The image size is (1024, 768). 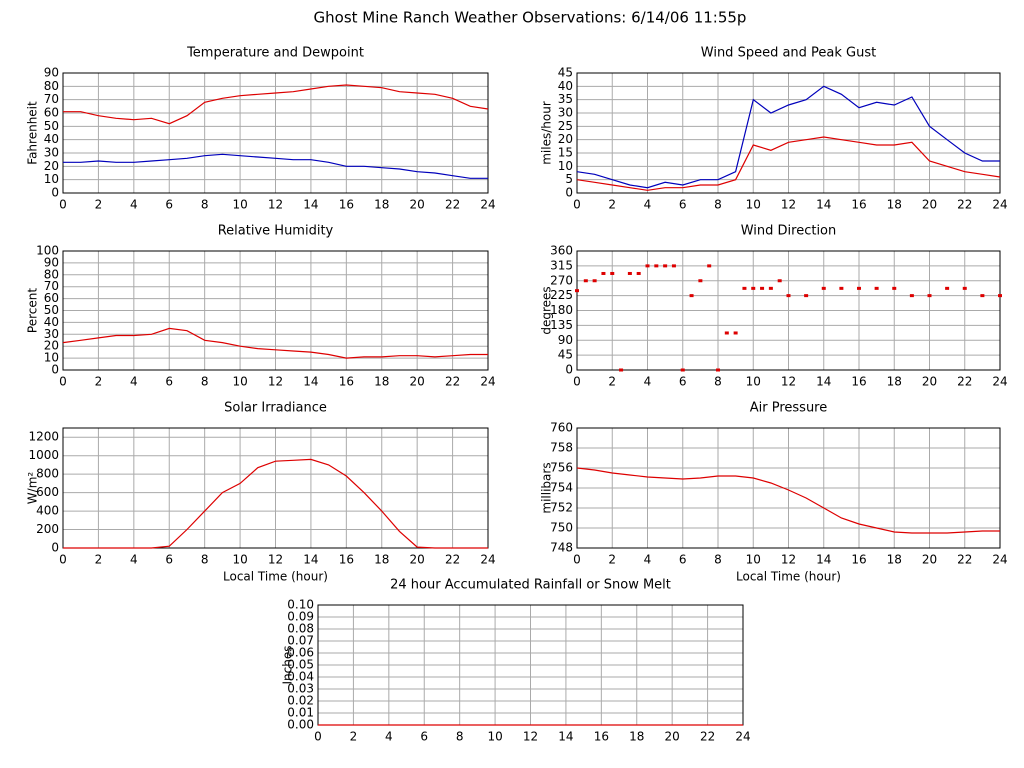 I want to click on y-axis-label: miles/hour, so click(x=547, y=133).